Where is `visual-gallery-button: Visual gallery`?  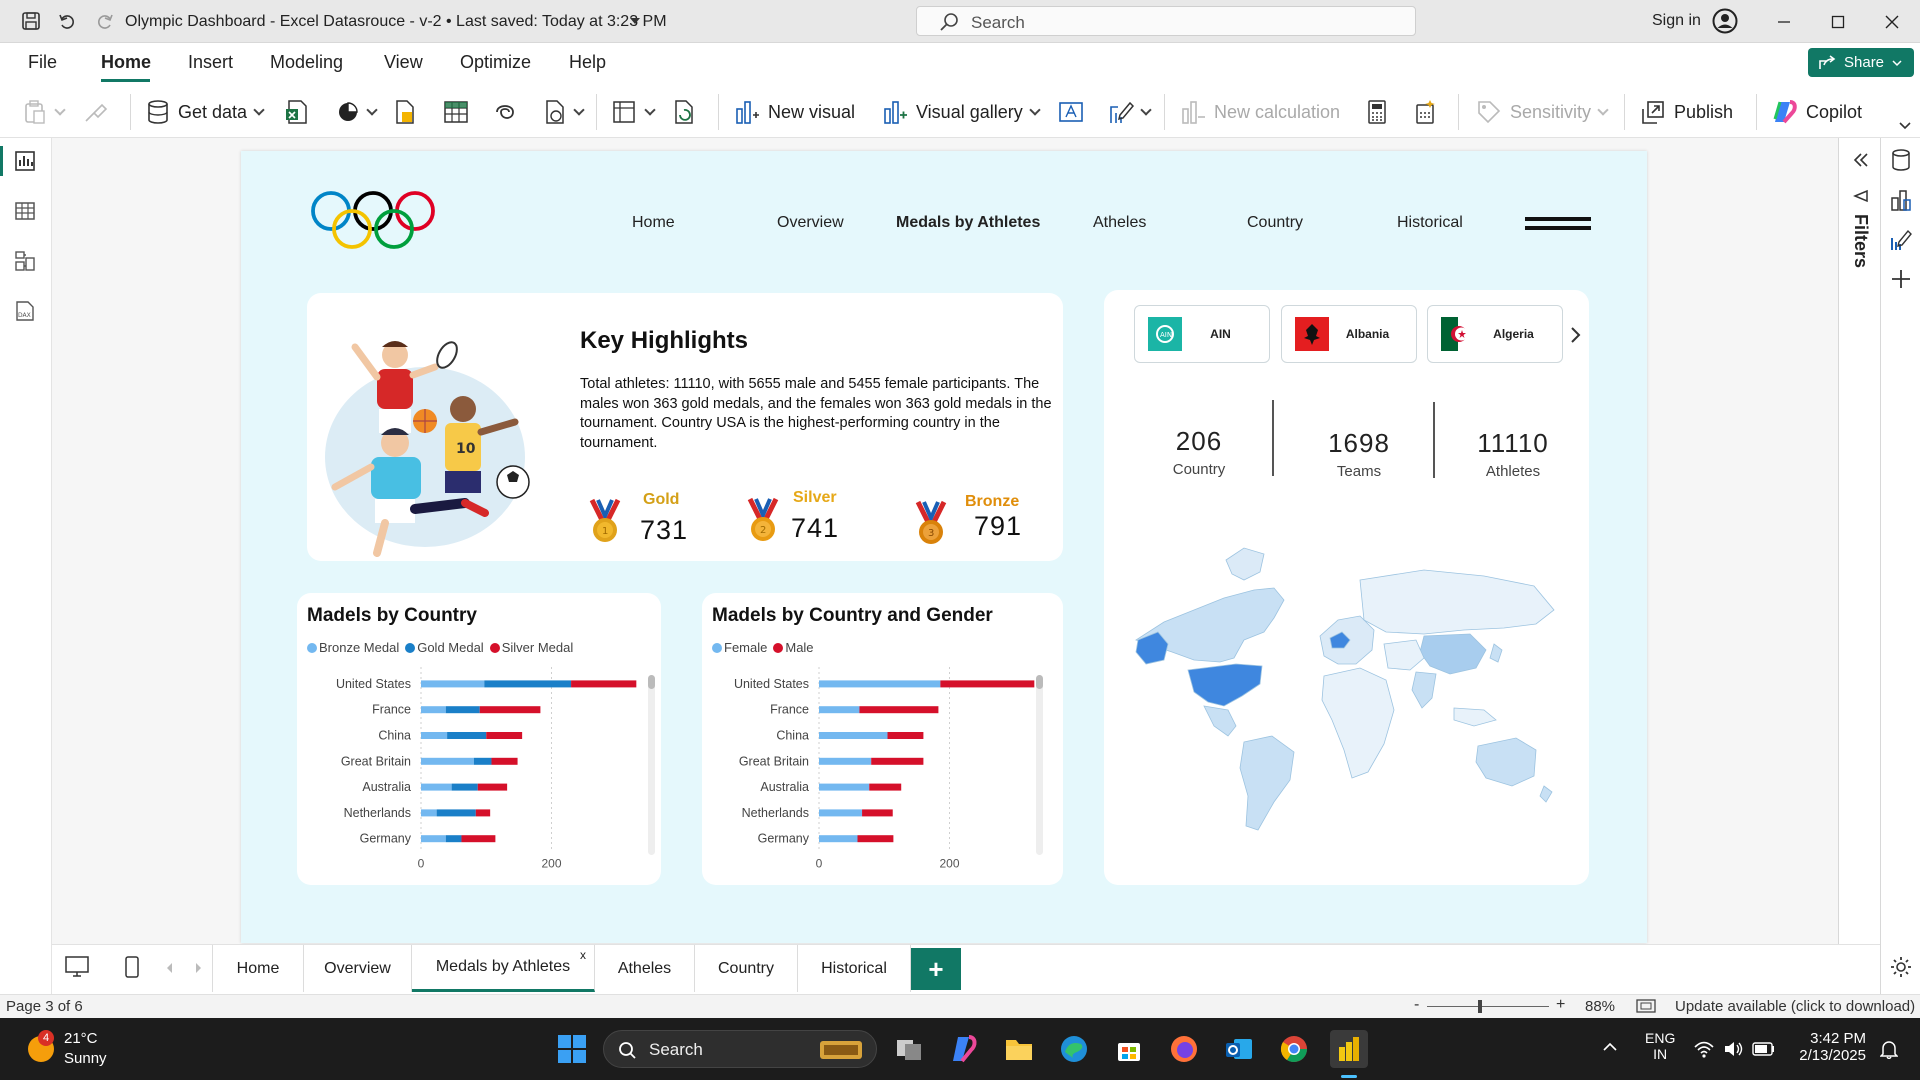 visual-gallery-button: Visual gallery is located at coordinates (961, 112).